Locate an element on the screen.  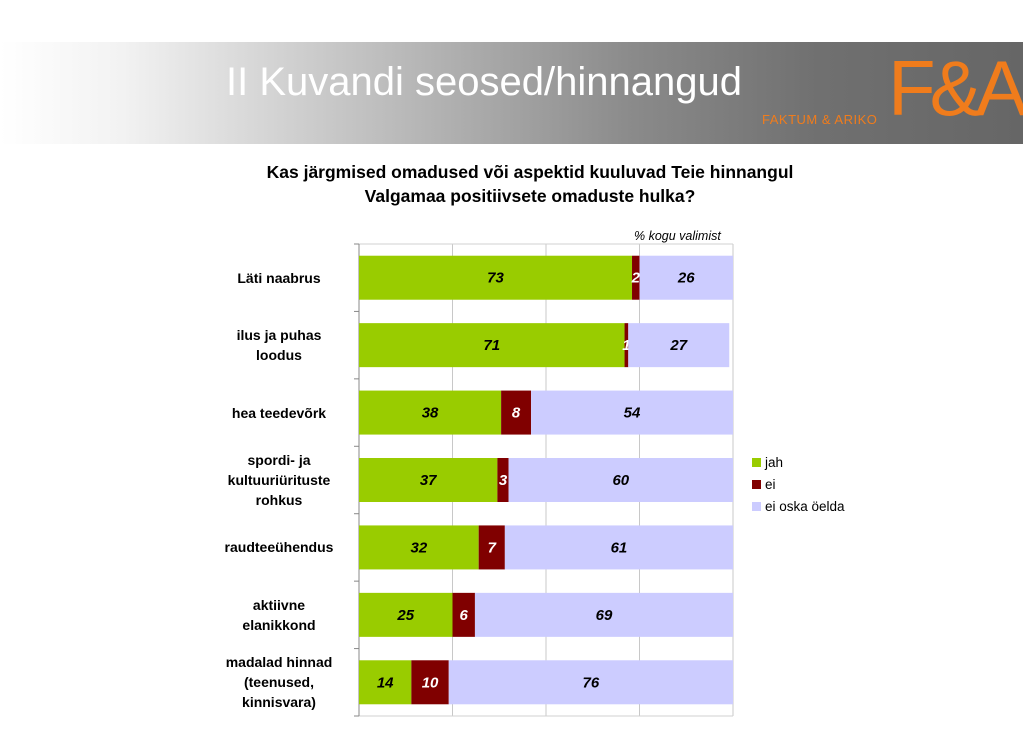
category-label: spordi- ja kultuuriürituste rohkus is located at coordinates (279, 480).